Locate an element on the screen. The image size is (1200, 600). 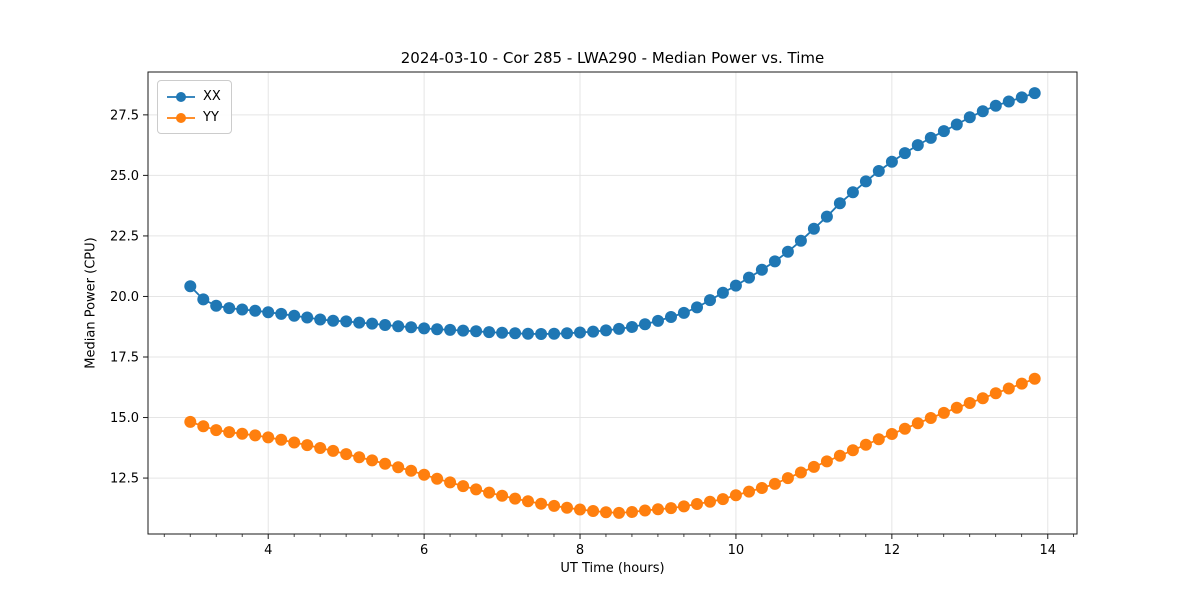
x-tick-label: 12 is located at coordinates (892, 550).